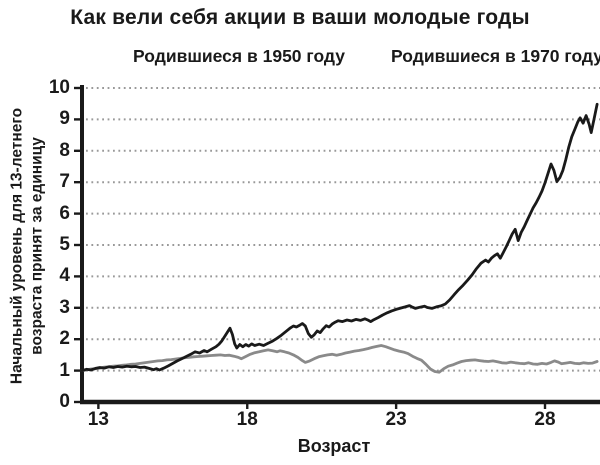  I want to click on line-born-1950, so click(339, 359).